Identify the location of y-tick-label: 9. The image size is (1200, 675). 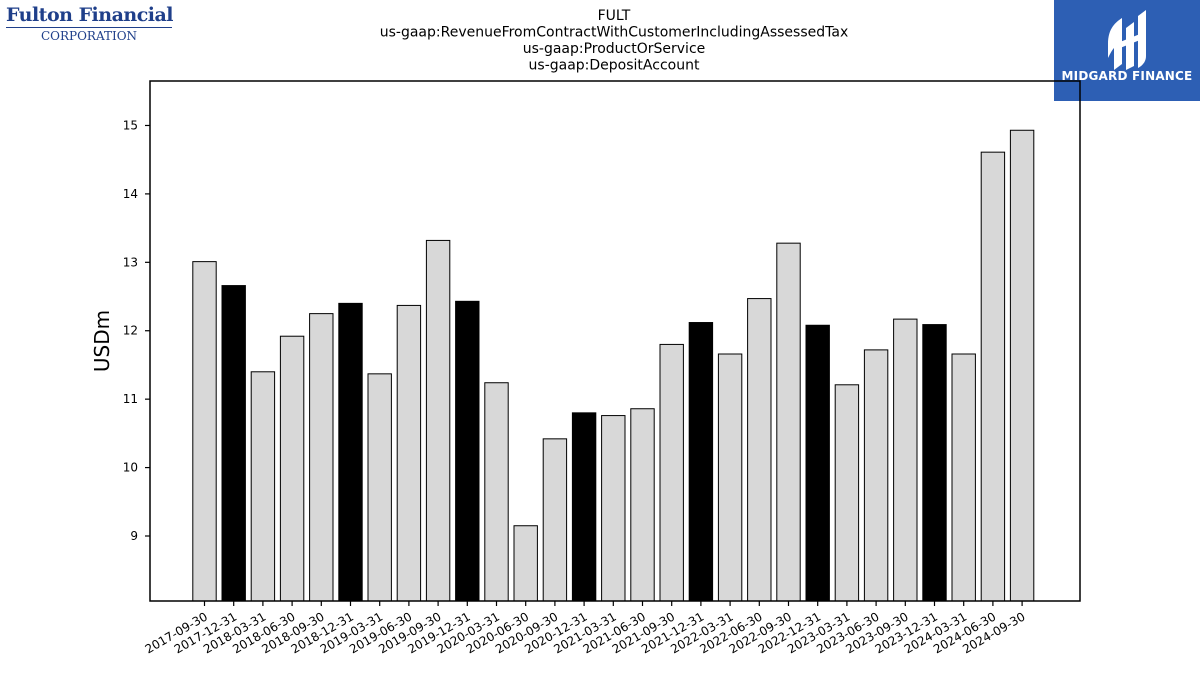
(134, 536).